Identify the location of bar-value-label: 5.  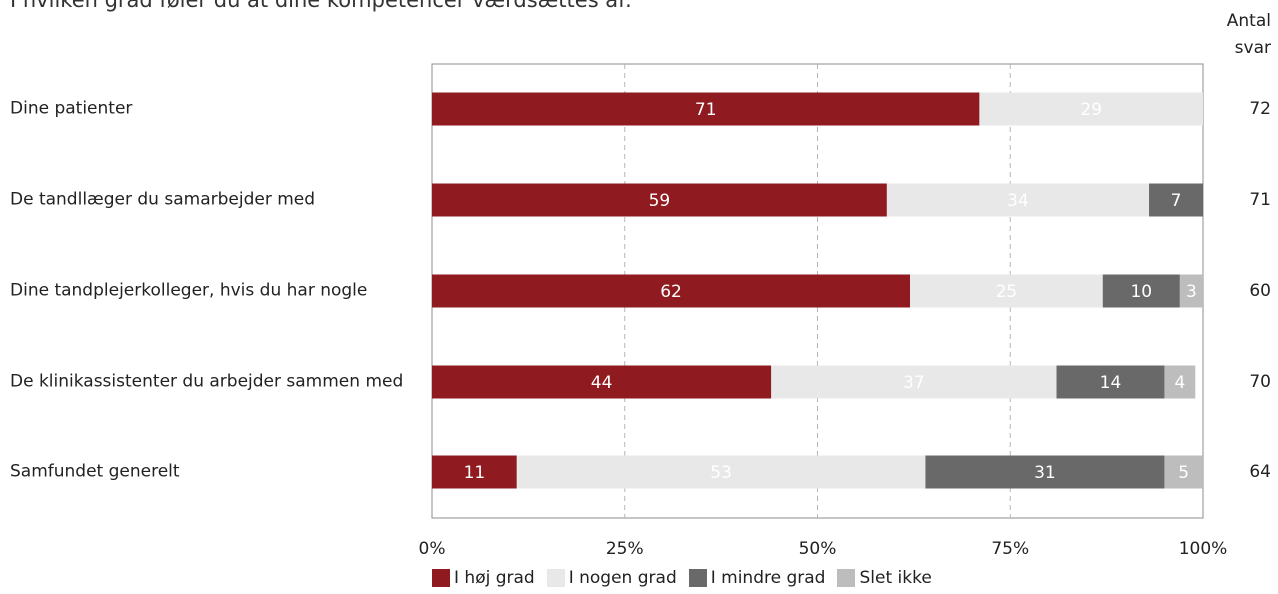
(1183, 473).